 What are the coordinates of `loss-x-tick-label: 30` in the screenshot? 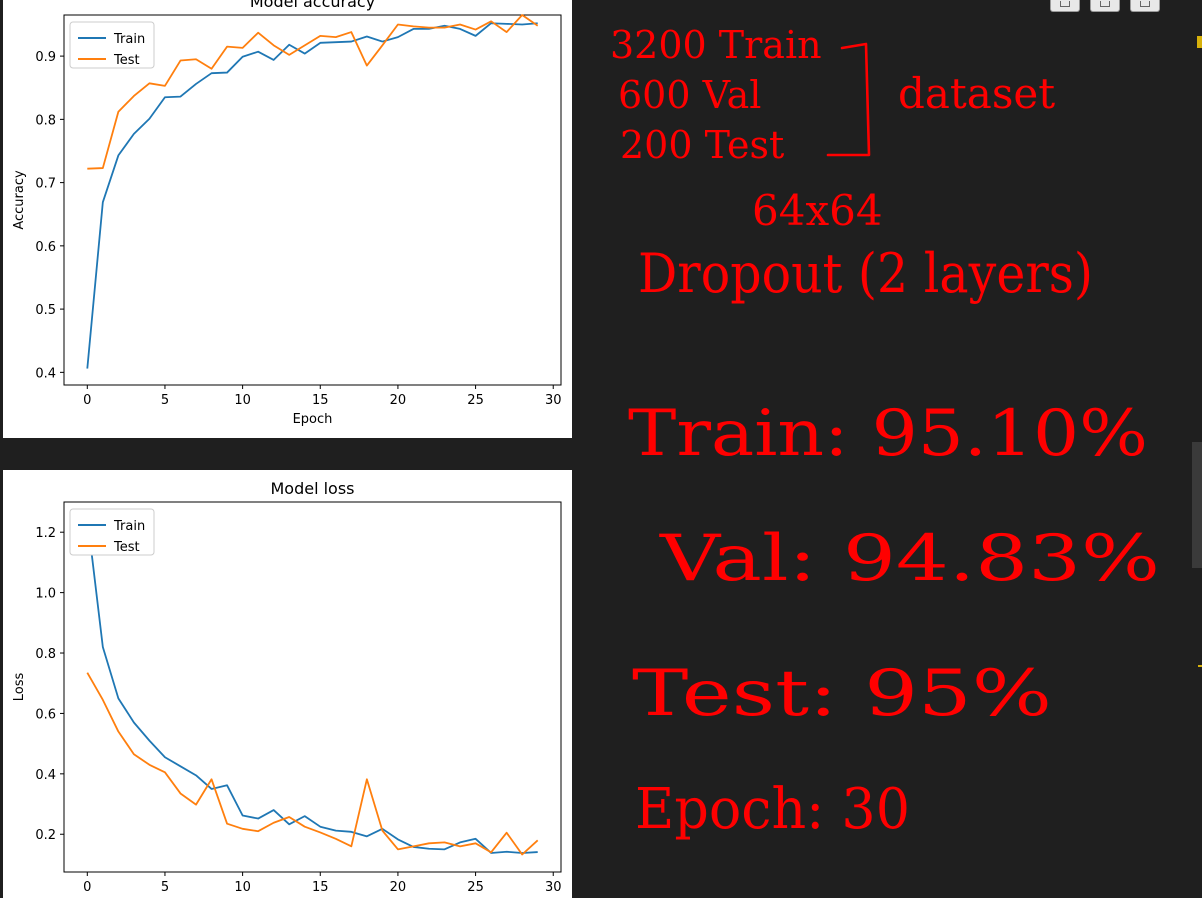 It's located at (553, 887).